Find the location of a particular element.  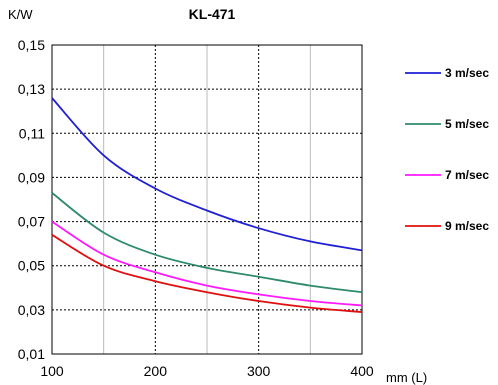

legend: 3 m/sec 5 m/sec 7 m/sec 9 m/sec is located at coordinates (447, 149).